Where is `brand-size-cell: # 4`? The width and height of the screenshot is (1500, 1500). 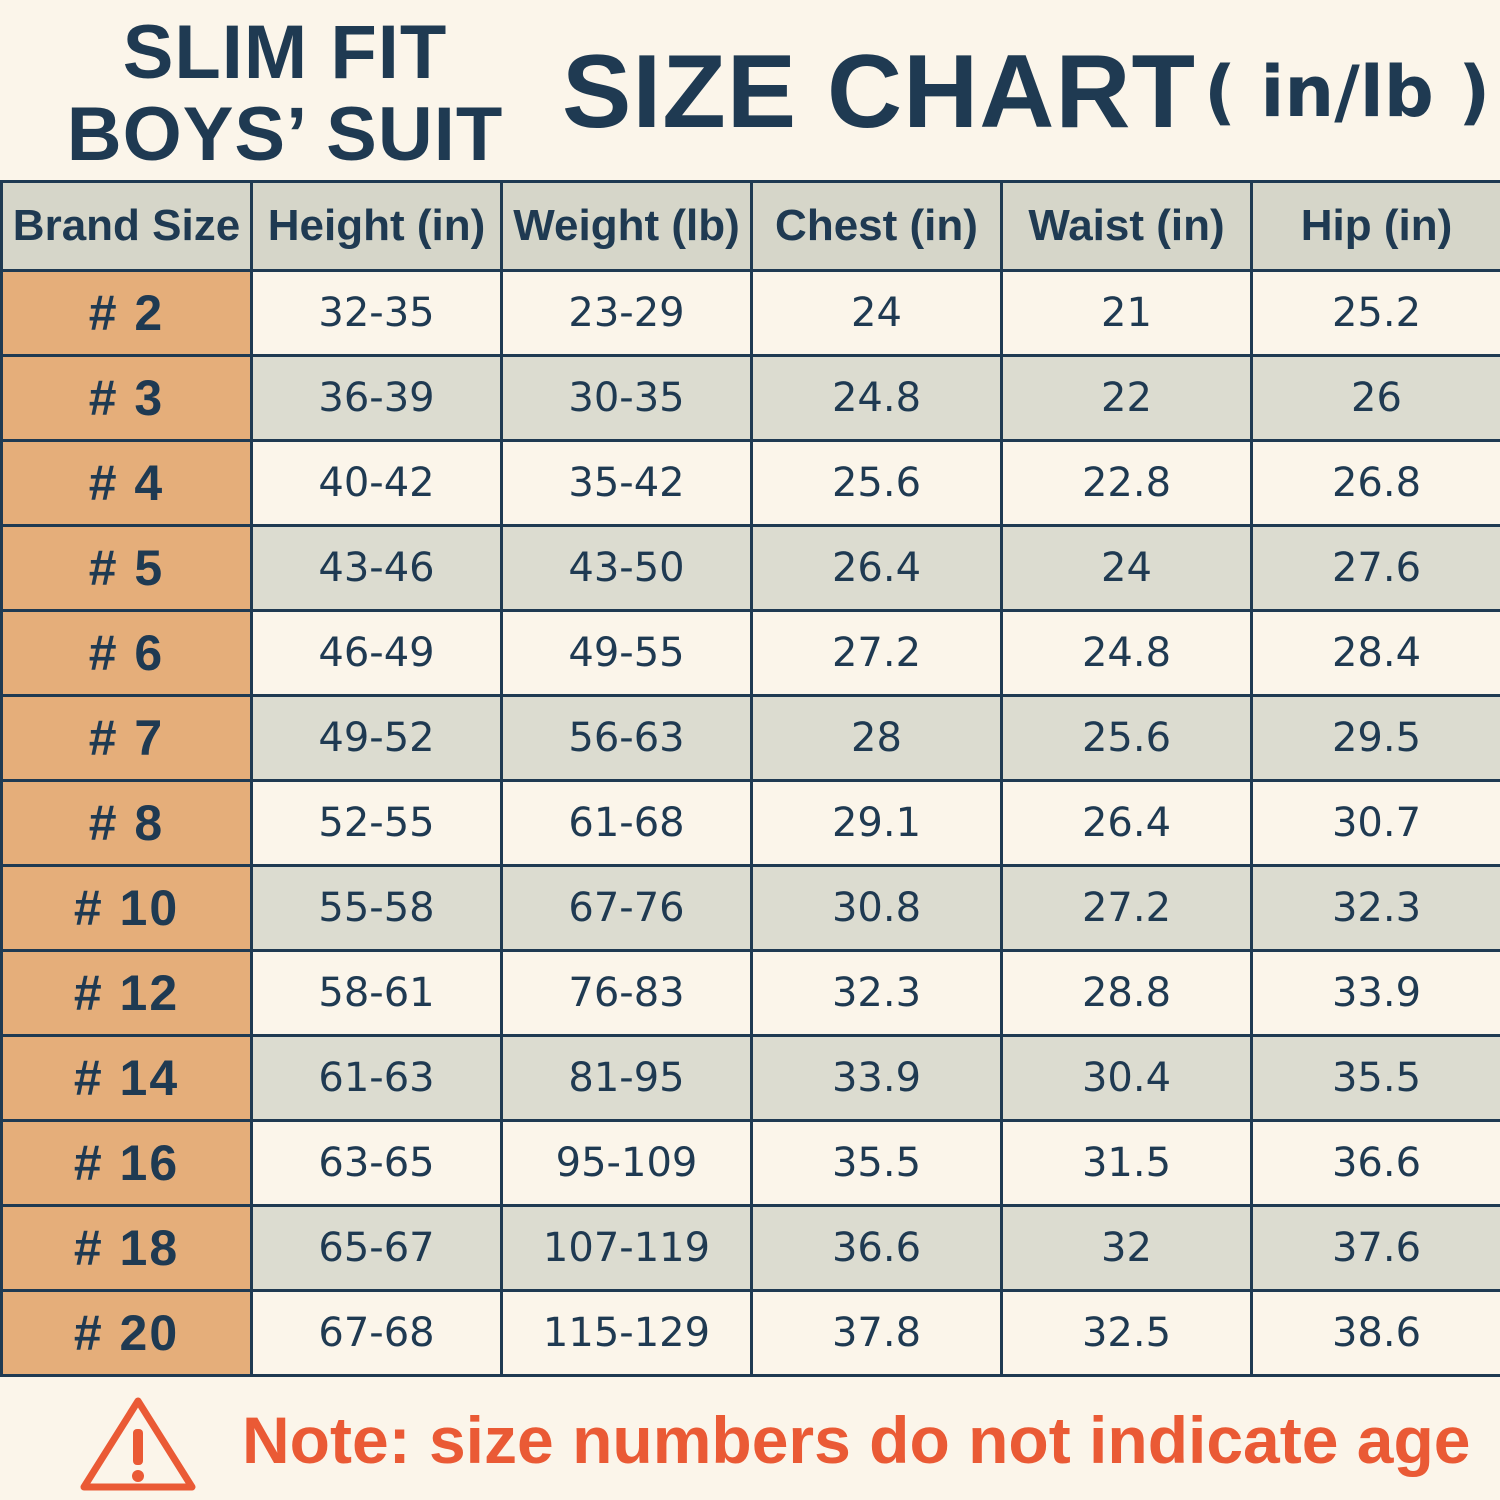 brand-size-cell: # 4 is located at coordinates (126, 483).